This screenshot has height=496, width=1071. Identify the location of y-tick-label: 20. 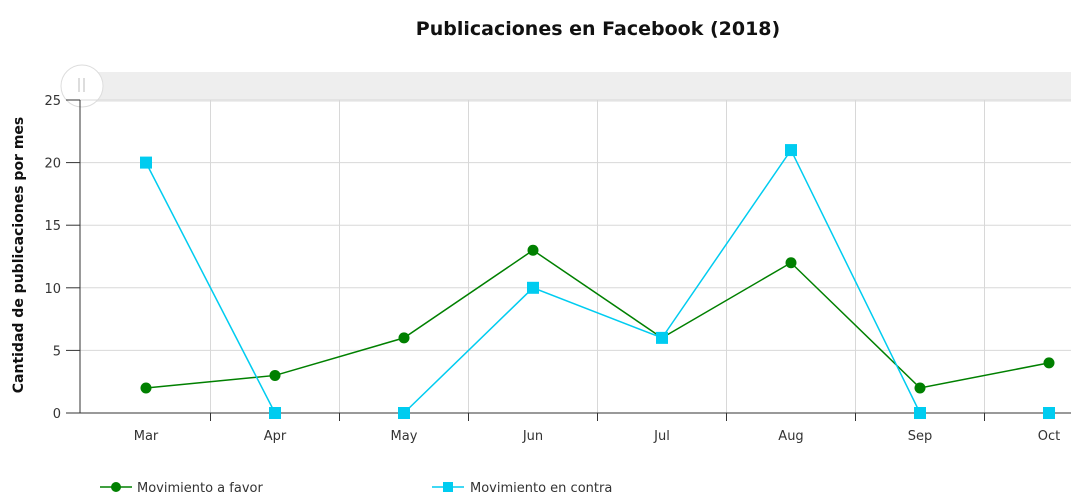
(52, 164).